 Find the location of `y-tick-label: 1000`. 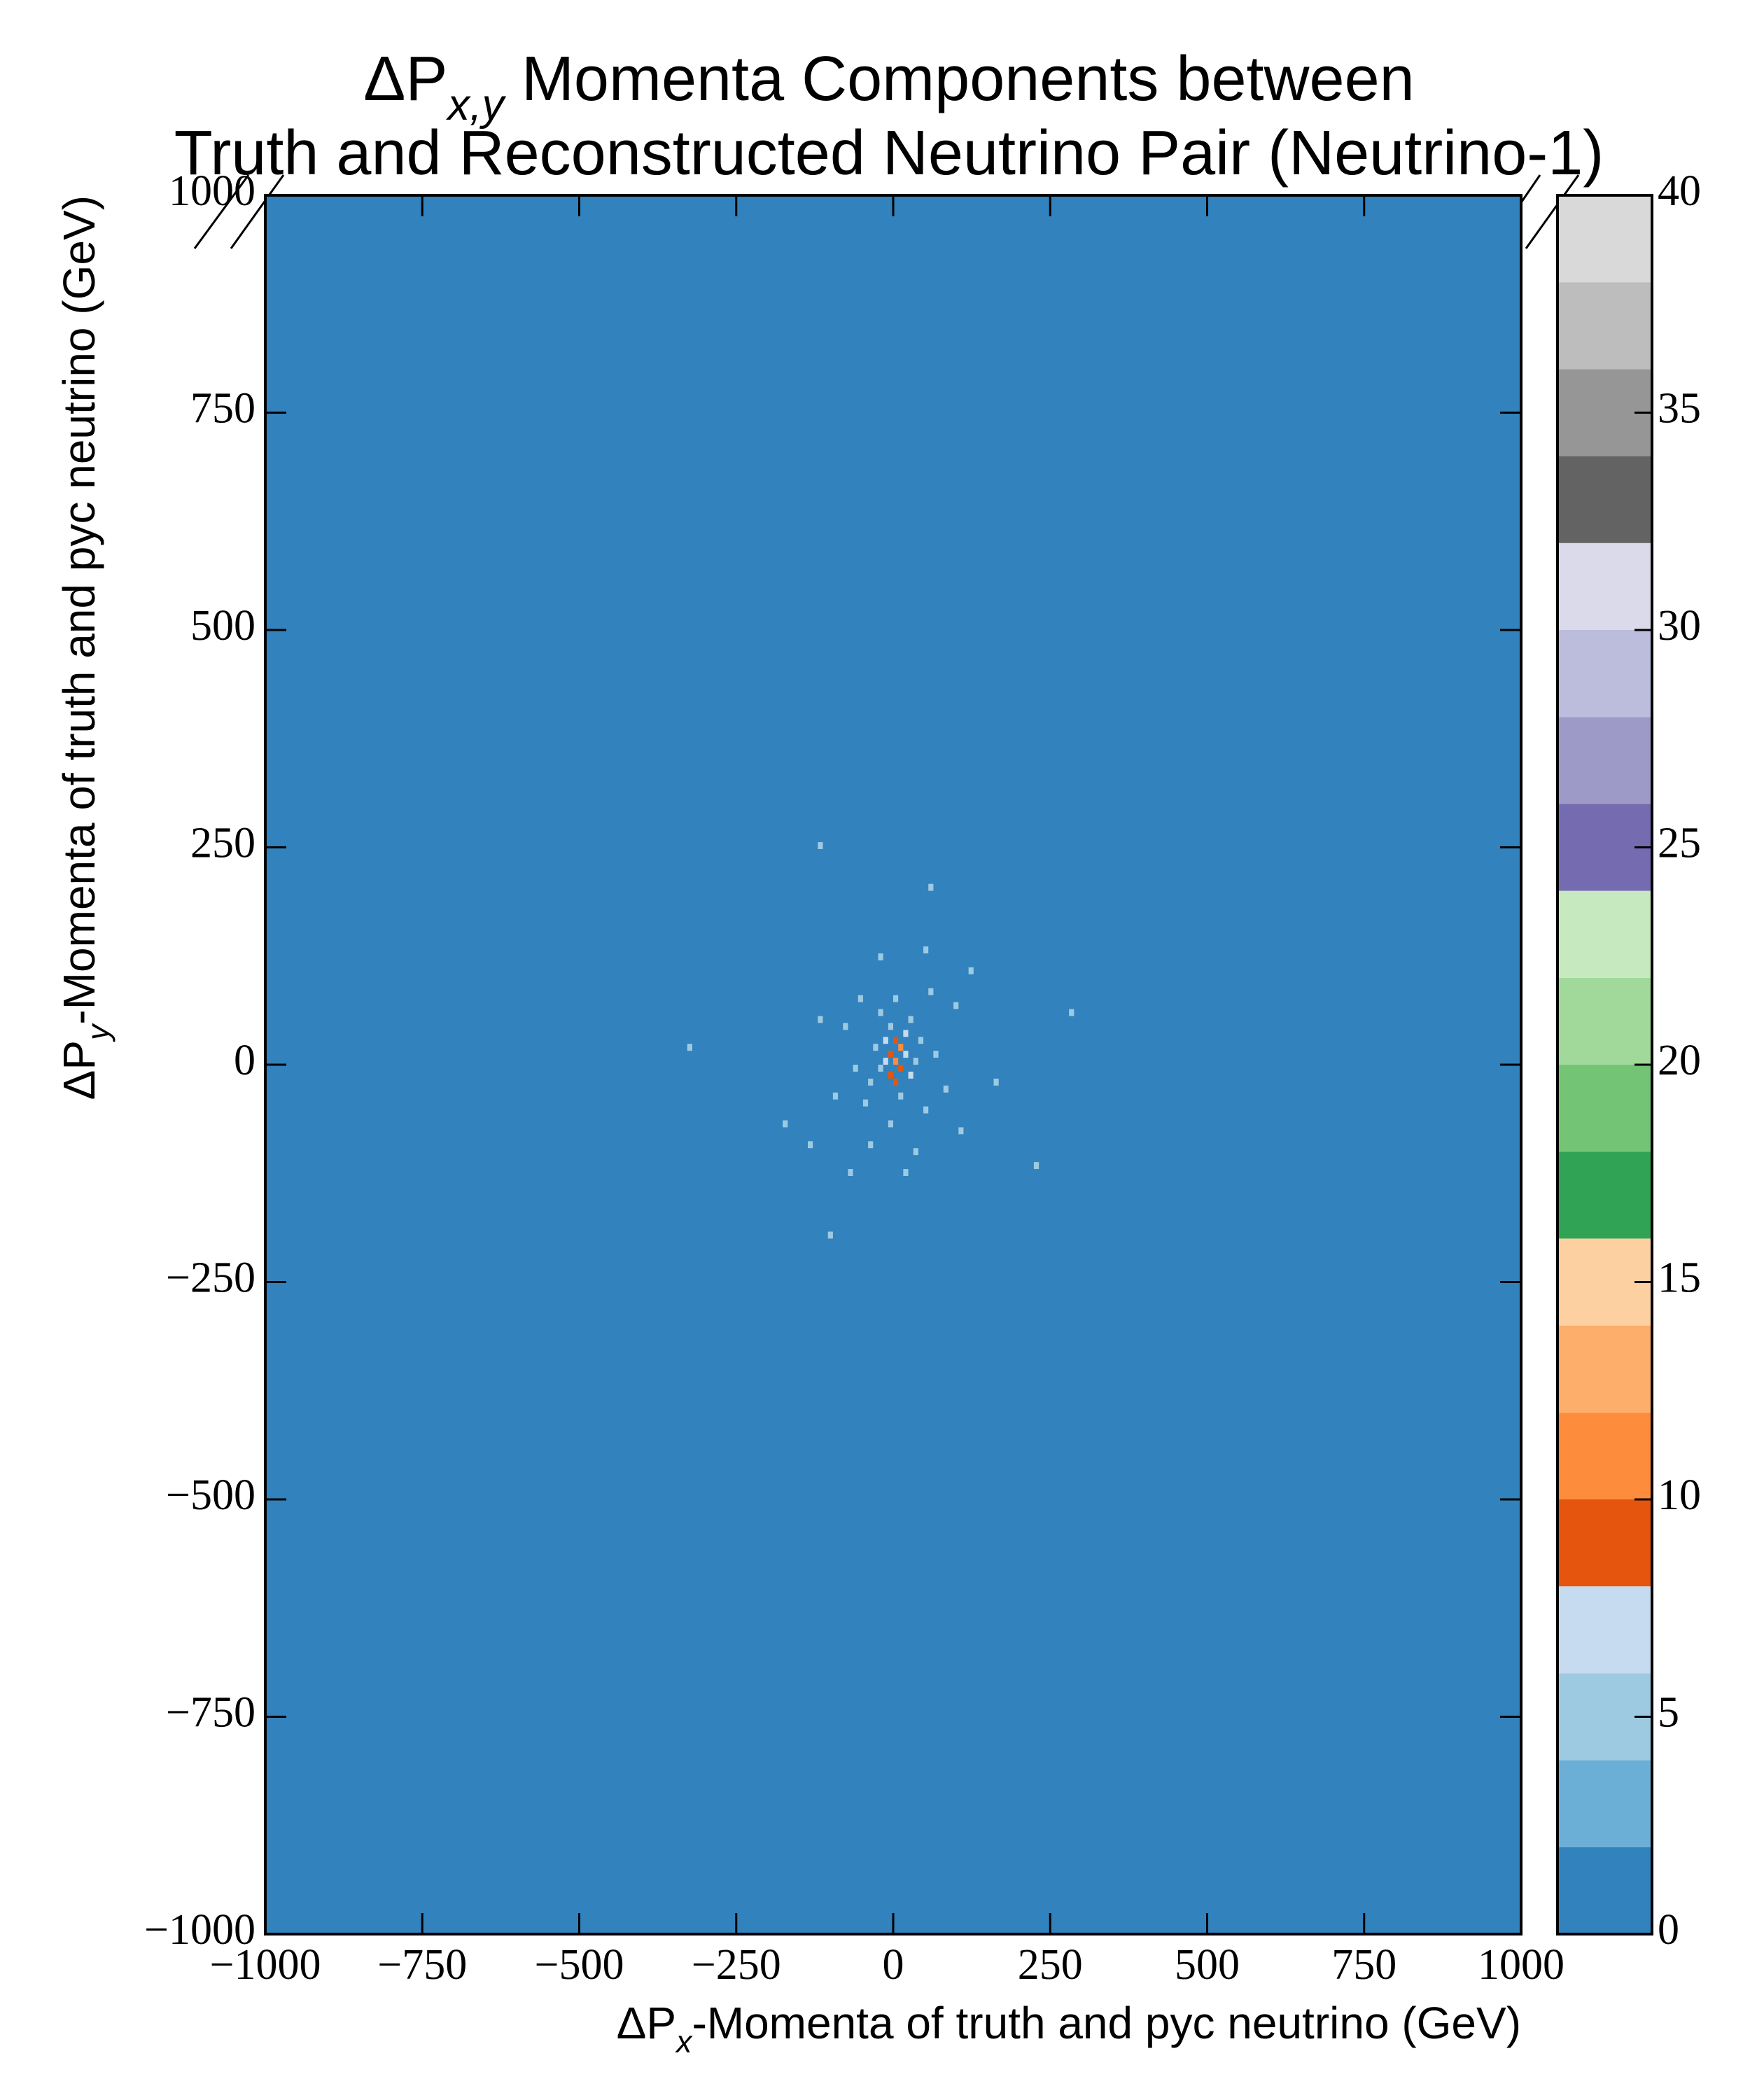

y-tick-label: 1000 is located at coordinates (212, 191).